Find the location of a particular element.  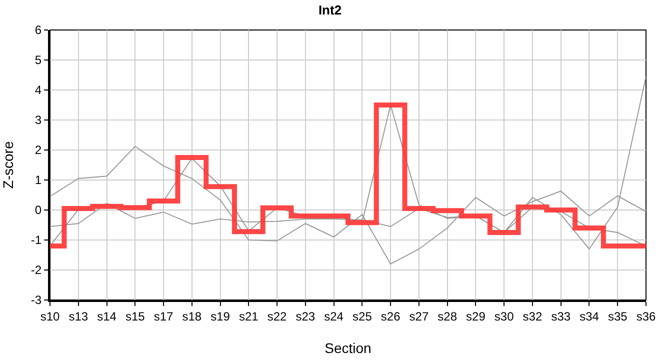

x-tick-label: s21 is located at coordinates (248, 316).